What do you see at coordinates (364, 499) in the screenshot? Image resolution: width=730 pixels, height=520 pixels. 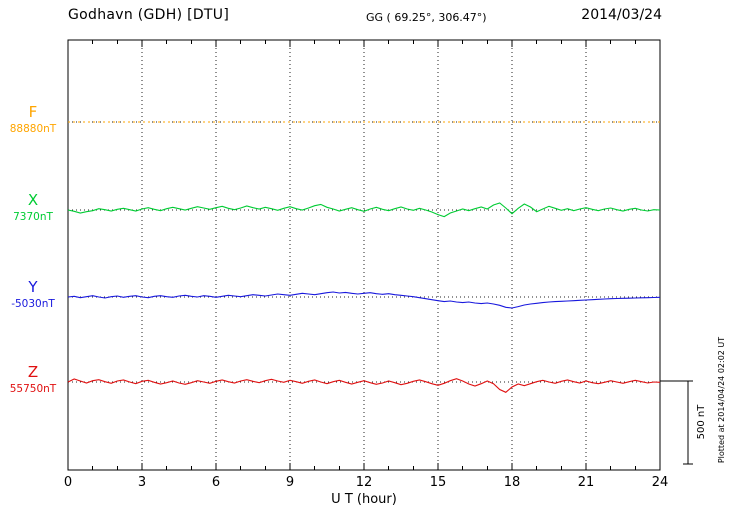 I see `x-axis-label: U T (hour)` at bounding box center [364, 499].